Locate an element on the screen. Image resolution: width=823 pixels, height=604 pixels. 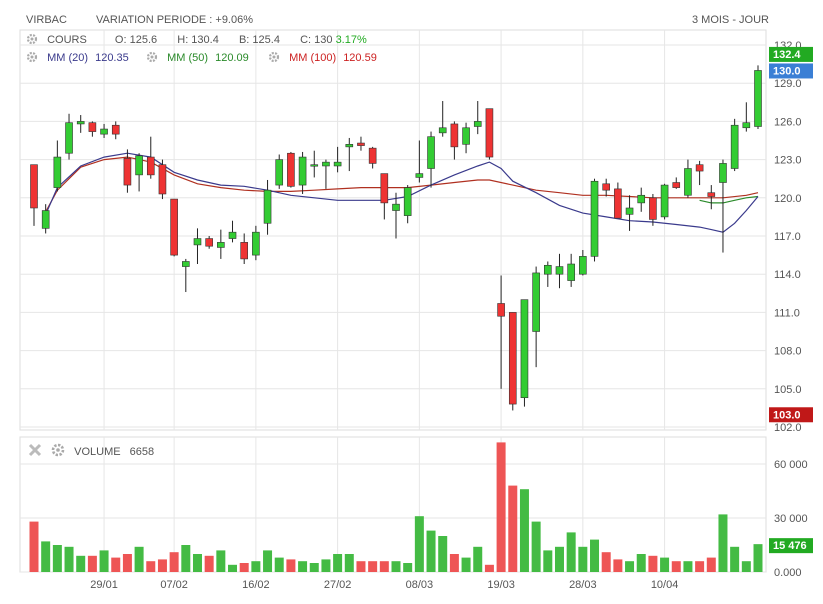
close-icon is located at coordinates (35, 450).